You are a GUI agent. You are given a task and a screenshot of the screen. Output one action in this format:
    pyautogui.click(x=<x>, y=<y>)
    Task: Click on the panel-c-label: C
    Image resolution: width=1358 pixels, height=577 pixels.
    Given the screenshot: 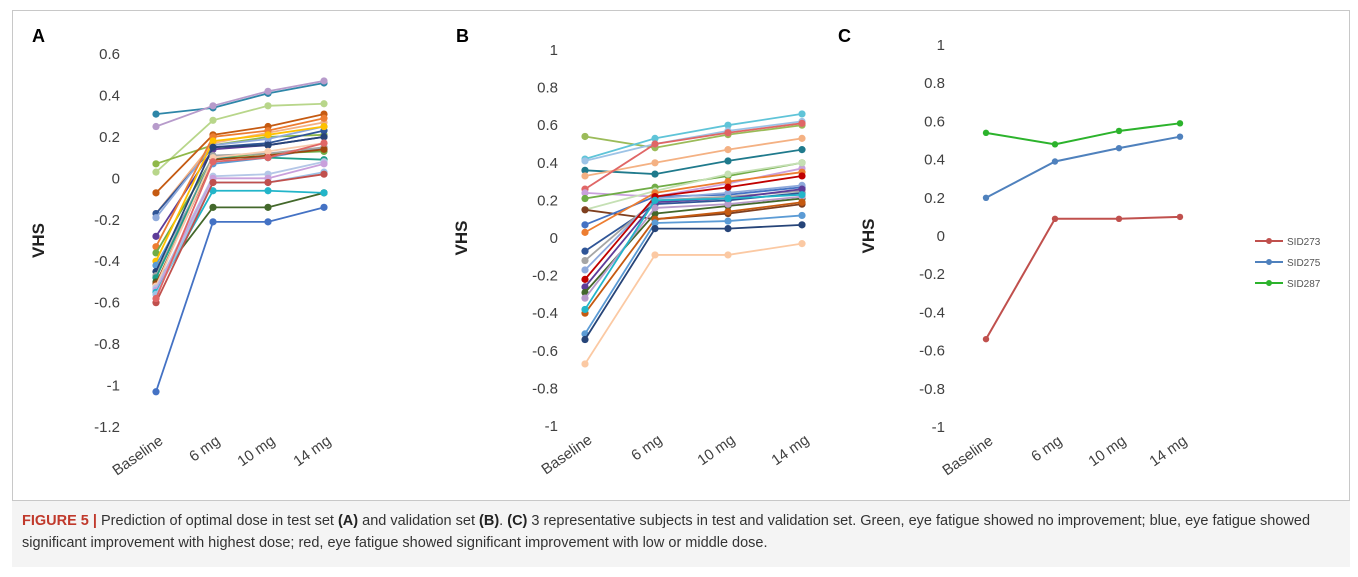 What is the action you would take?
    pyautogui.click(x=844, y=36)
    